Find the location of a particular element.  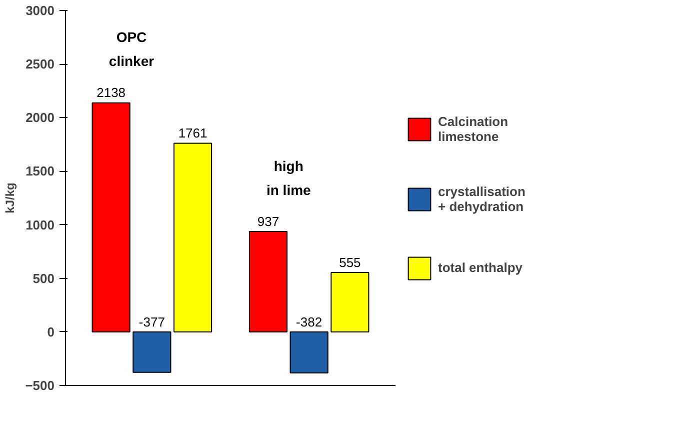

legend-label: Calcination limestone is located at coordinates (473, 129).